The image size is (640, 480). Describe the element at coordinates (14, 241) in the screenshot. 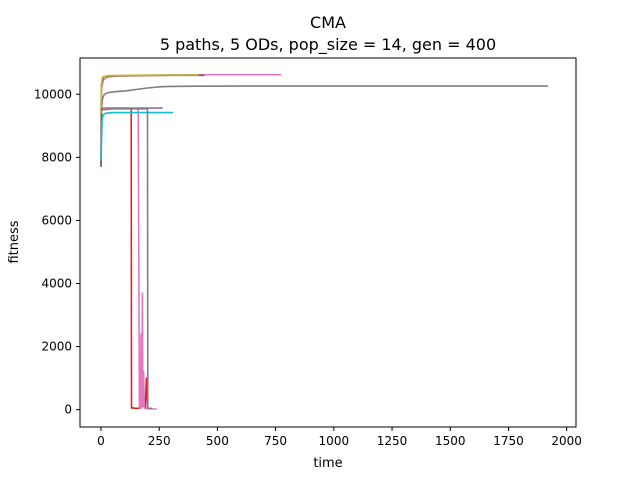

I see `y-axis-label: fitness` at that location.